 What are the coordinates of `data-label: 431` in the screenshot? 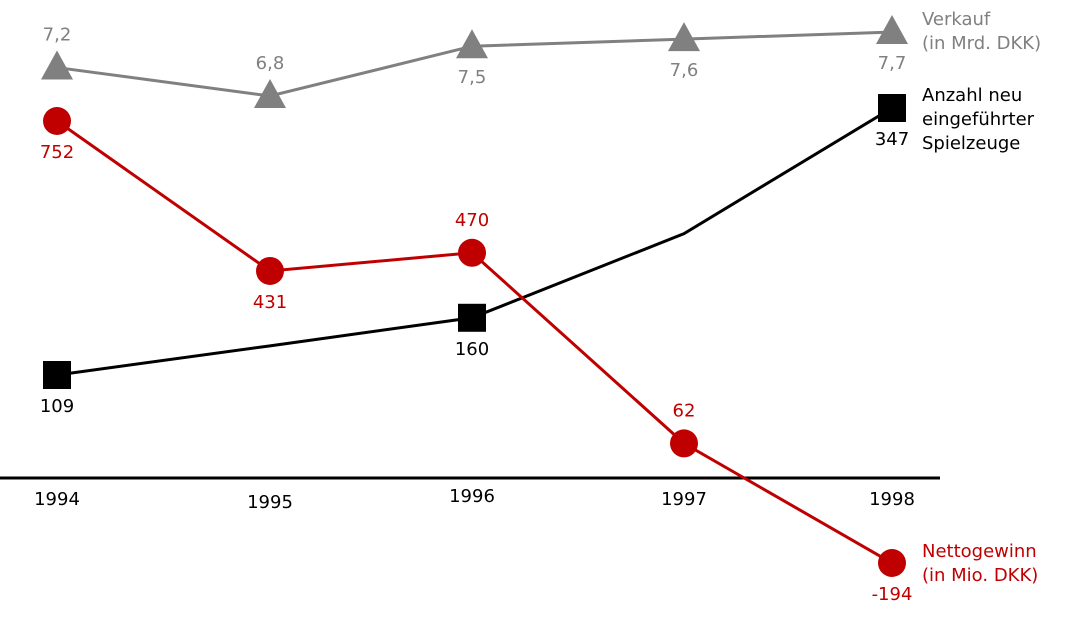 It's located at (270, 302).